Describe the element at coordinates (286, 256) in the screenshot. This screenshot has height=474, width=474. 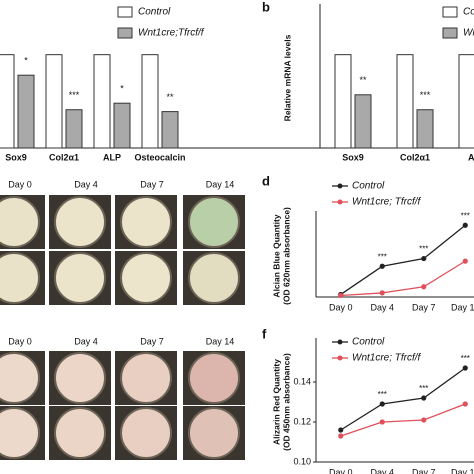
I see `y-axis-label: (OD 620nm absorbance)` at that location.